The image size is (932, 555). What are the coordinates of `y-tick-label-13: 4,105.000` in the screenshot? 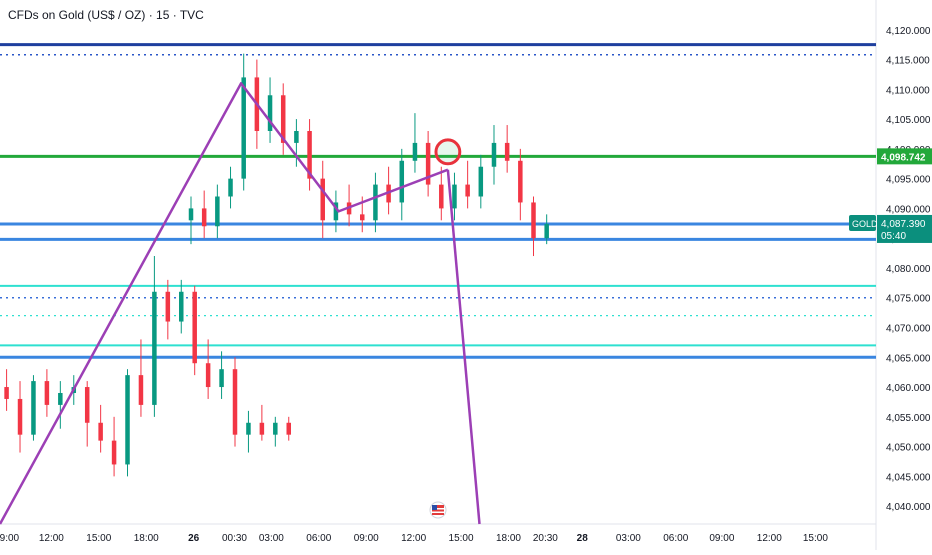 It's located at (908, 120).